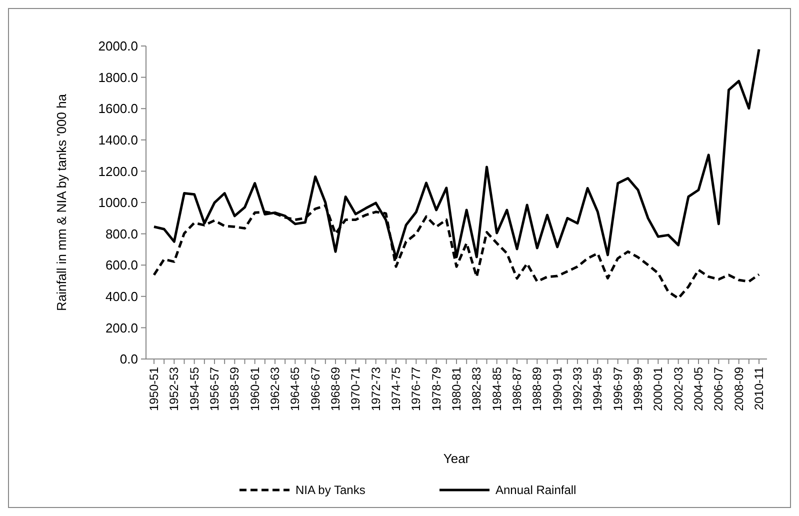 The width and height of the screenshot is (799, 516). Describe the element at coordinates (396, 389) in the screenshot. I see `x-tick-label: 1974-75` at that location.